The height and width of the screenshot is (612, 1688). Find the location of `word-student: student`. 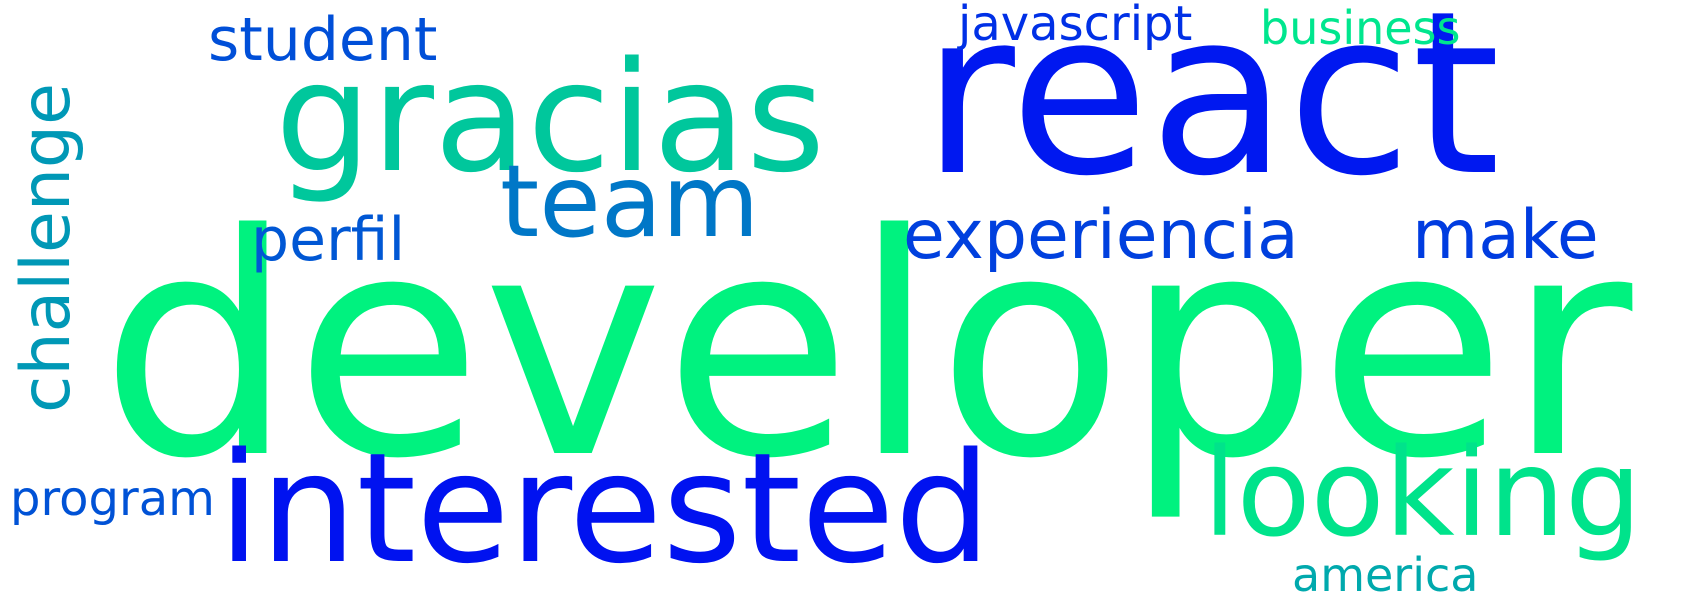

word-student: student is located at coordinates (323, 40).